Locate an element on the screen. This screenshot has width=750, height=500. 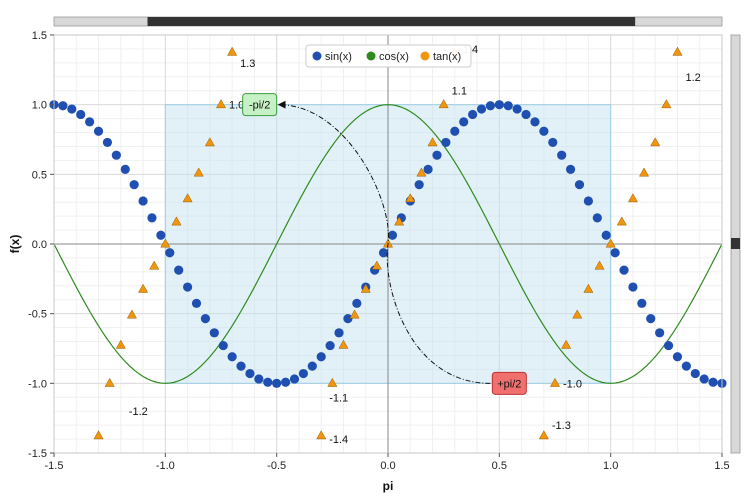
y-tick-label: -1.5 is located at coordinates (37, 454).